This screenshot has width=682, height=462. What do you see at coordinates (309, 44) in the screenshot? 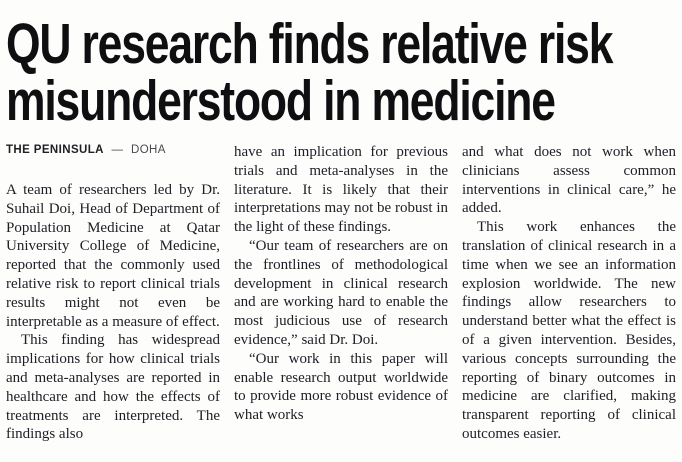
I see `headline-line-1: QU research finds relative risk` at bounding box center [309, 44].